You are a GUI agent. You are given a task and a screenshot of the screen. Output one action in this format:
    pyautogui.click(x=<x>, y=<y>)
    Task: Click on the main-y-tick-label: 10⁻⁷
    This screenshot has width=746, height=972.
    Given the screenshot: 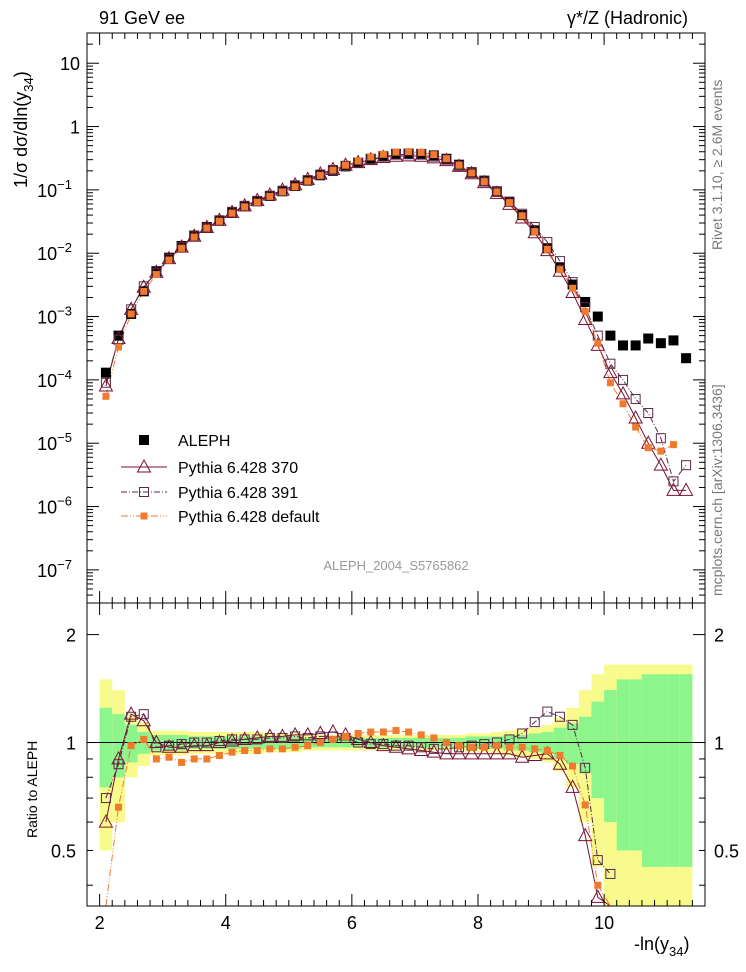 What is the action you would take?
    pyautogui.click(x=54, y=569)
    